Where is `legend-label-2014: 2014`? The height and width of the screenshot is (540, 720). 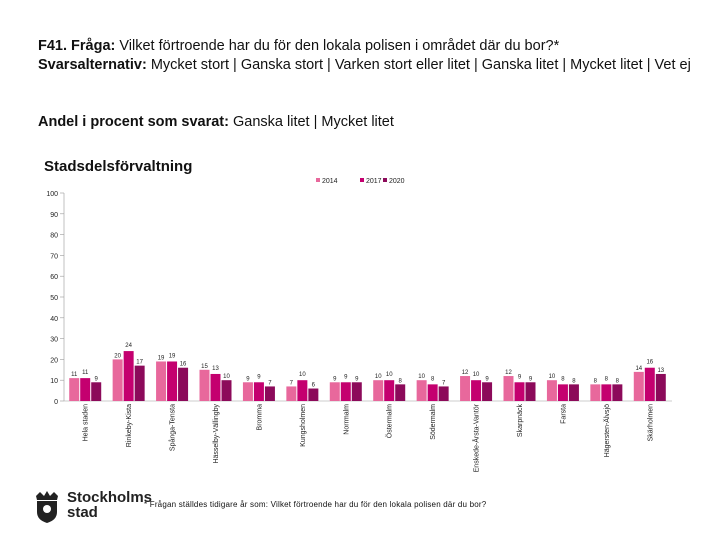
legend-label-2014: 2014 is located at coordinates (330, 181).